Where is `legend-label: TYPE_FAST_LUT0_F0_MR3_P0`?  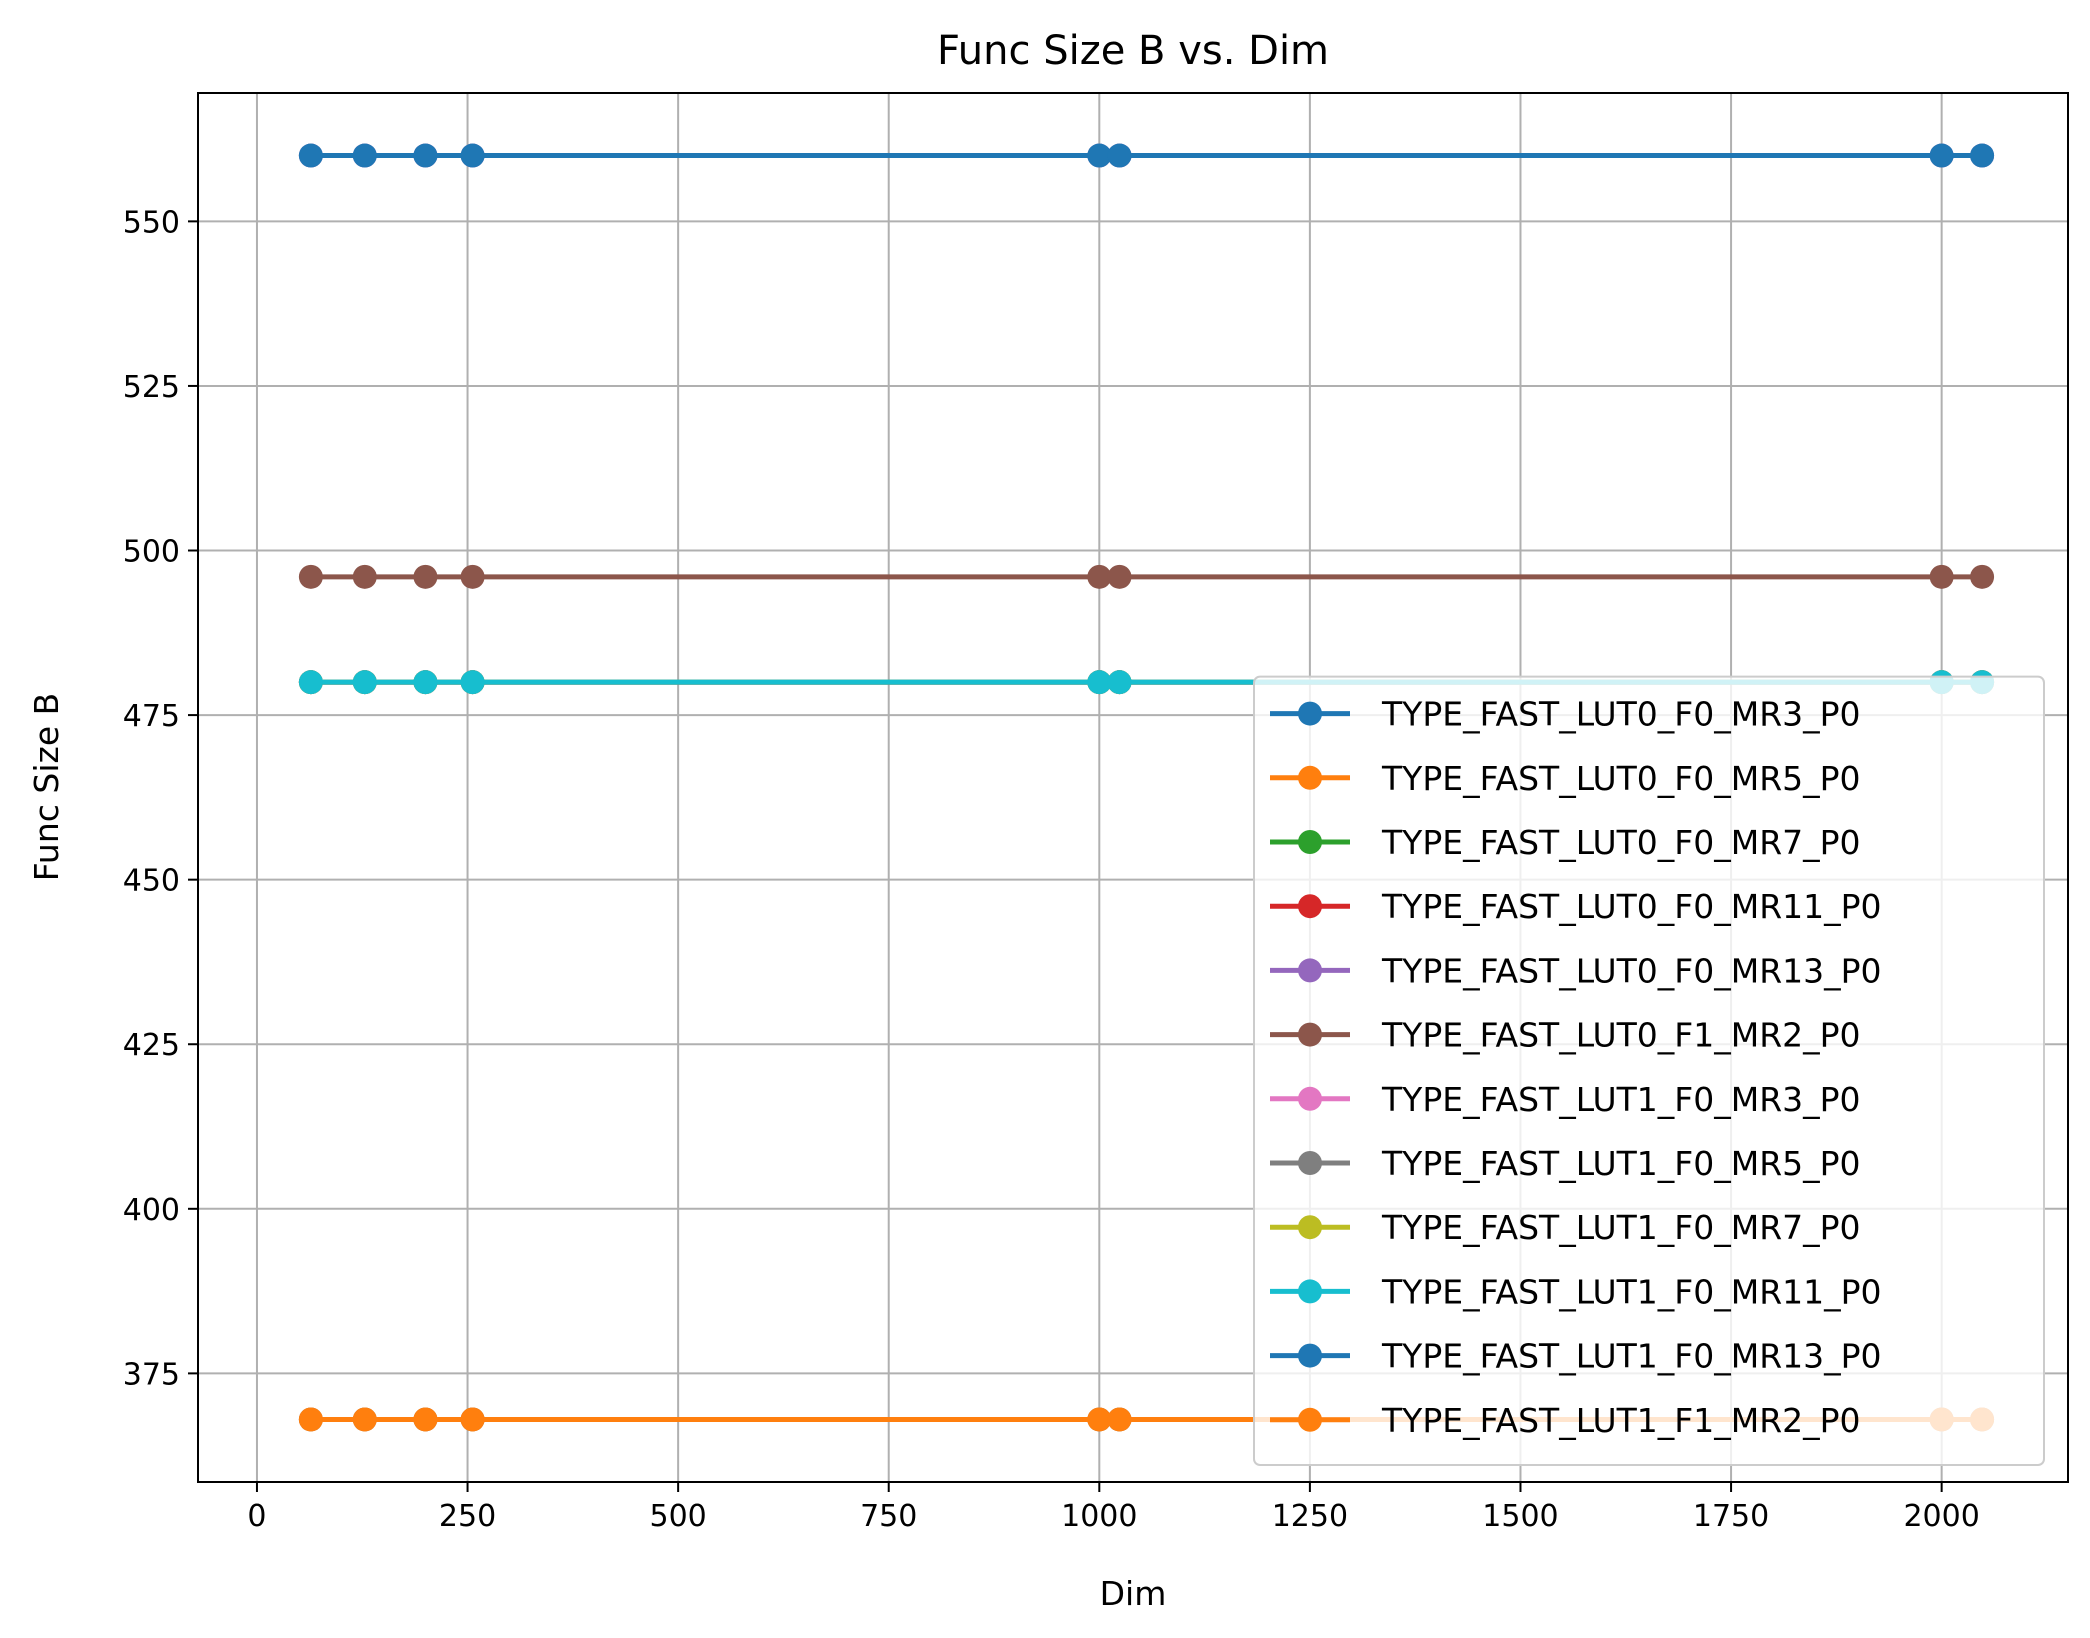
legend-label: TYPE_FAST_LUT0_F0_MR3_P0 is located at coordinates (1621, 714).